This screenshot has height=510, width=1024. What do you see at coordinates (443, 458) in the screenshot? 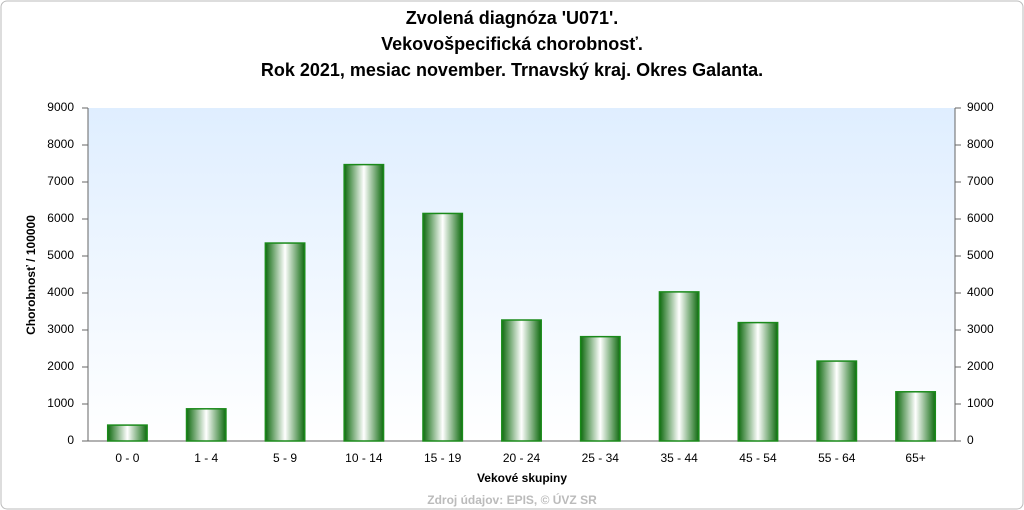
I see `x-tick-label: 15 - 19` at bounding box center [443, 458].